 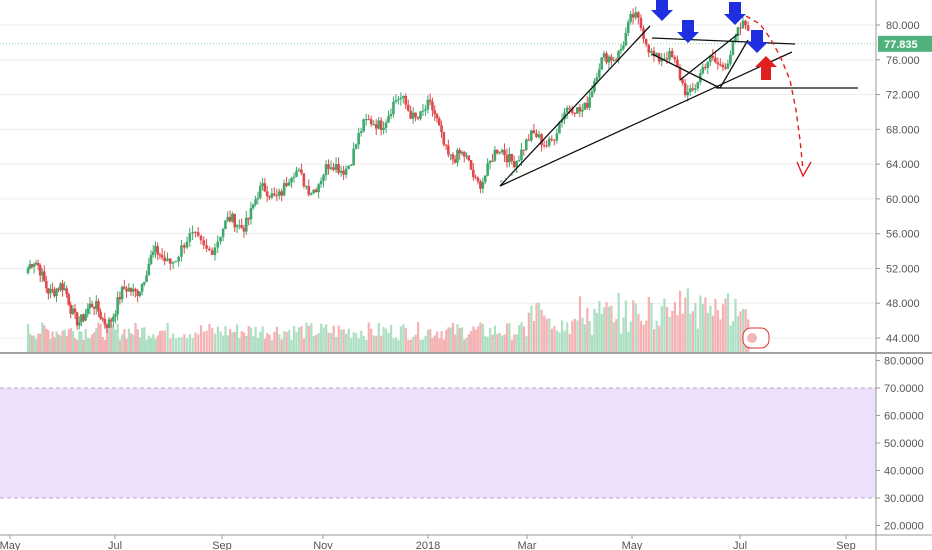 I want to click on price-tick-label: 52.000, so click(x=903, y=269).